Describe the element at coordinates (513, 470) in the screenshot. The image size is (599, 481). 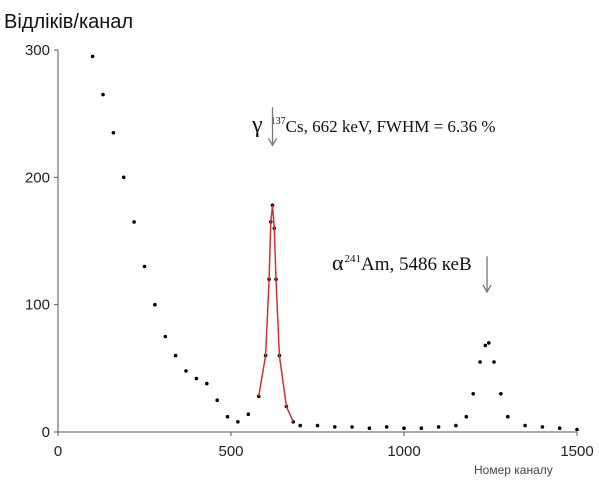
I see `x-axis-label: Номер каналу` at that location.